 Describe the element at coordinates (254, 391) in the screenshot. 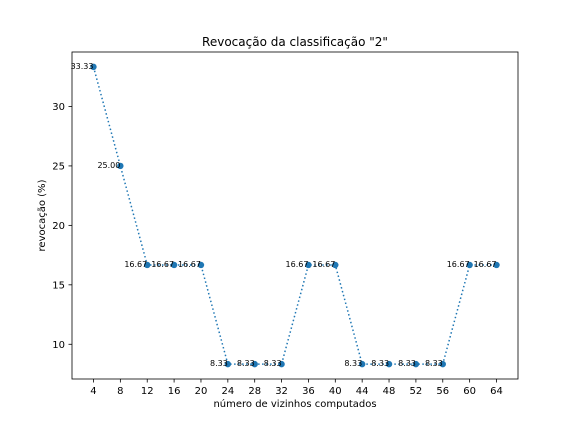

I see `x-tick-label: 28` at that location.